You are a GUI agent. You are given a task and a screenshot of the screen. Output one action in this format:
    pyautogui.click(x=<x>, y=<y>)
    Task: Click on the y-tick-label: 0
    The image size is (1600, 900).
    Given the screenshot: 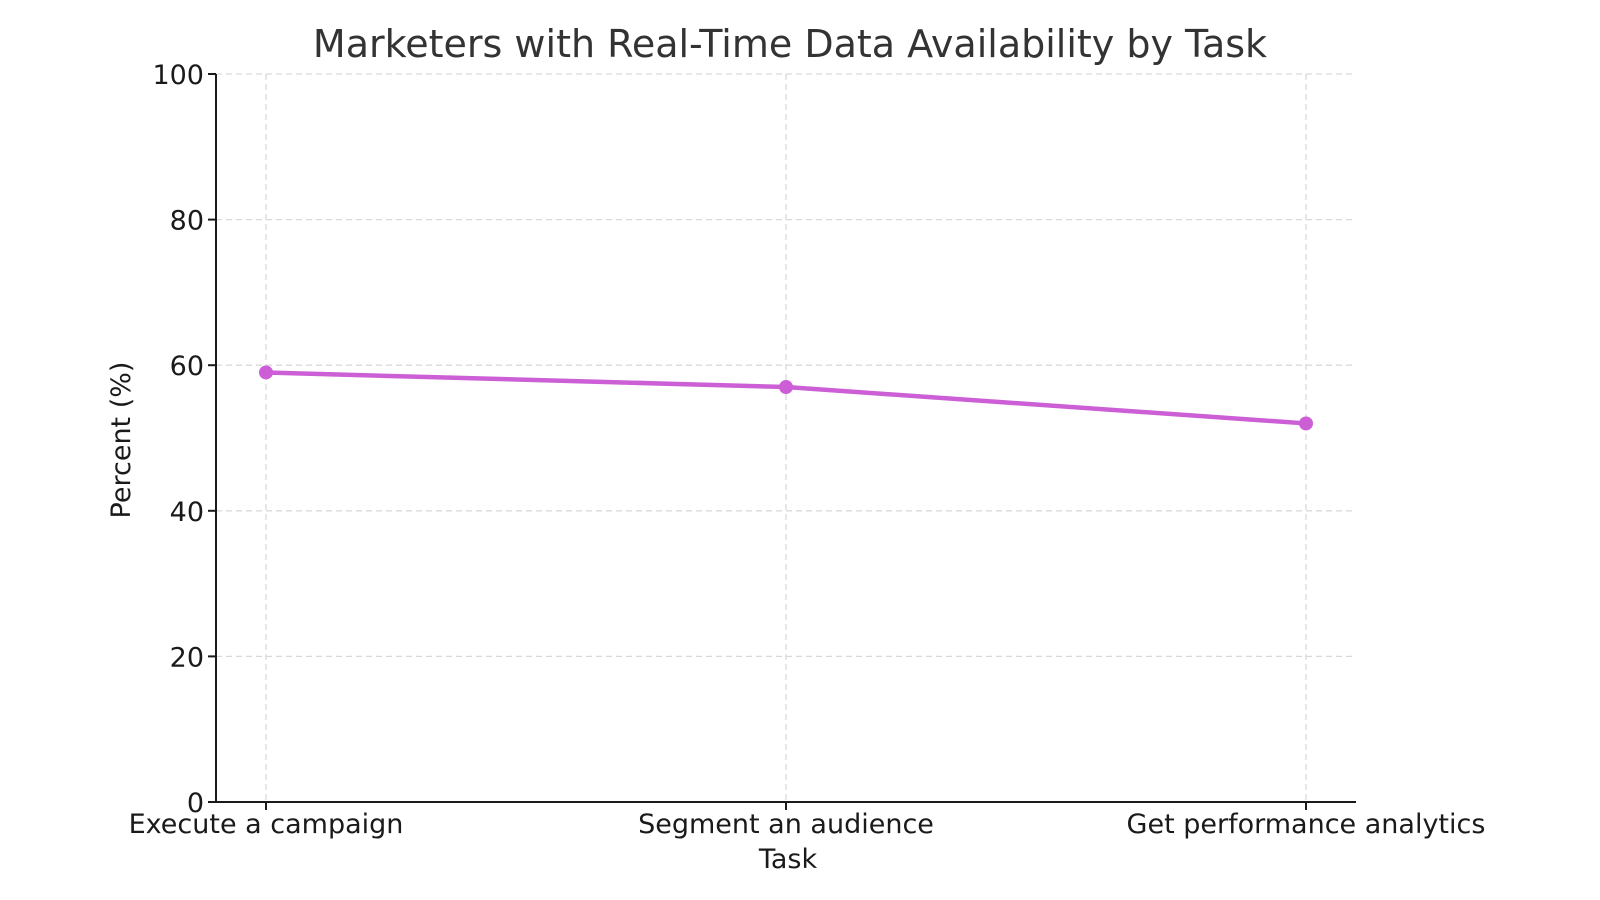 What is the action you would take?
    pyautogui.click(x=195, y=803)
    